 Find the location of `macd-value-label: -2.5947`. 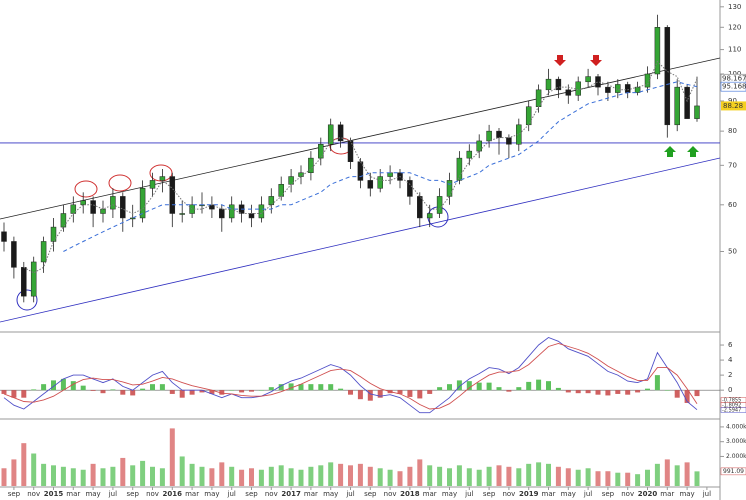

macd-value-label: -2.5947 is located at coordinates (731, 411).